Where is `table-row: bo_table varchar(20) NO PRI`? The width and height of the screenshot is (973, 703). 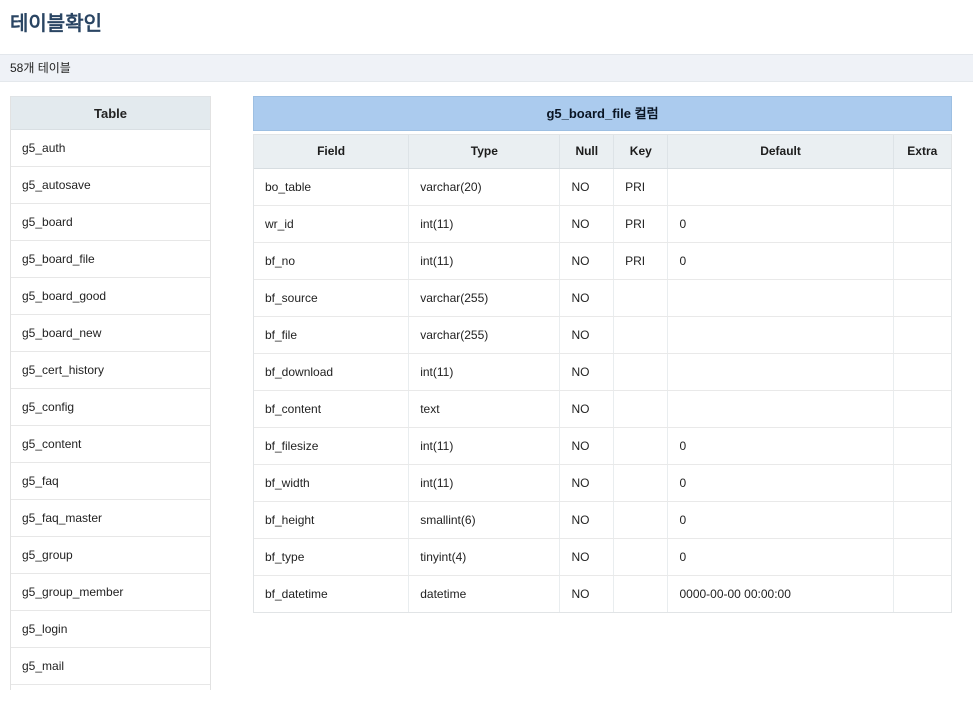 table-row: bo_table varchar(20) NO PRI is located at coordinates (602, 187).